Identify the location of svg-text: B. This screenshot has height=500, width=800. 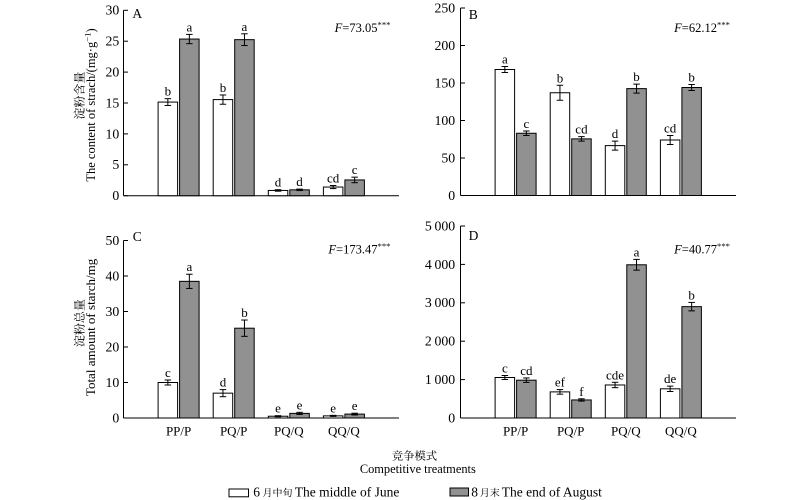
(473, 14).